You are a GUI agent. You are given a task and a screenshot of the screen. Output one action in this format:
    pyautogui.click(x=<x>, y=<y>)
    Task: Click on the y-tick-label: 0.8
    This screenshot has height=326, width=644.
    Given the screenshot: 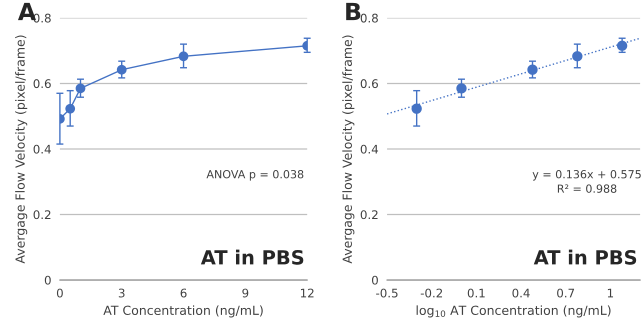 What is the action you would take?
    pyautogui.click(x=369, y=18)
    